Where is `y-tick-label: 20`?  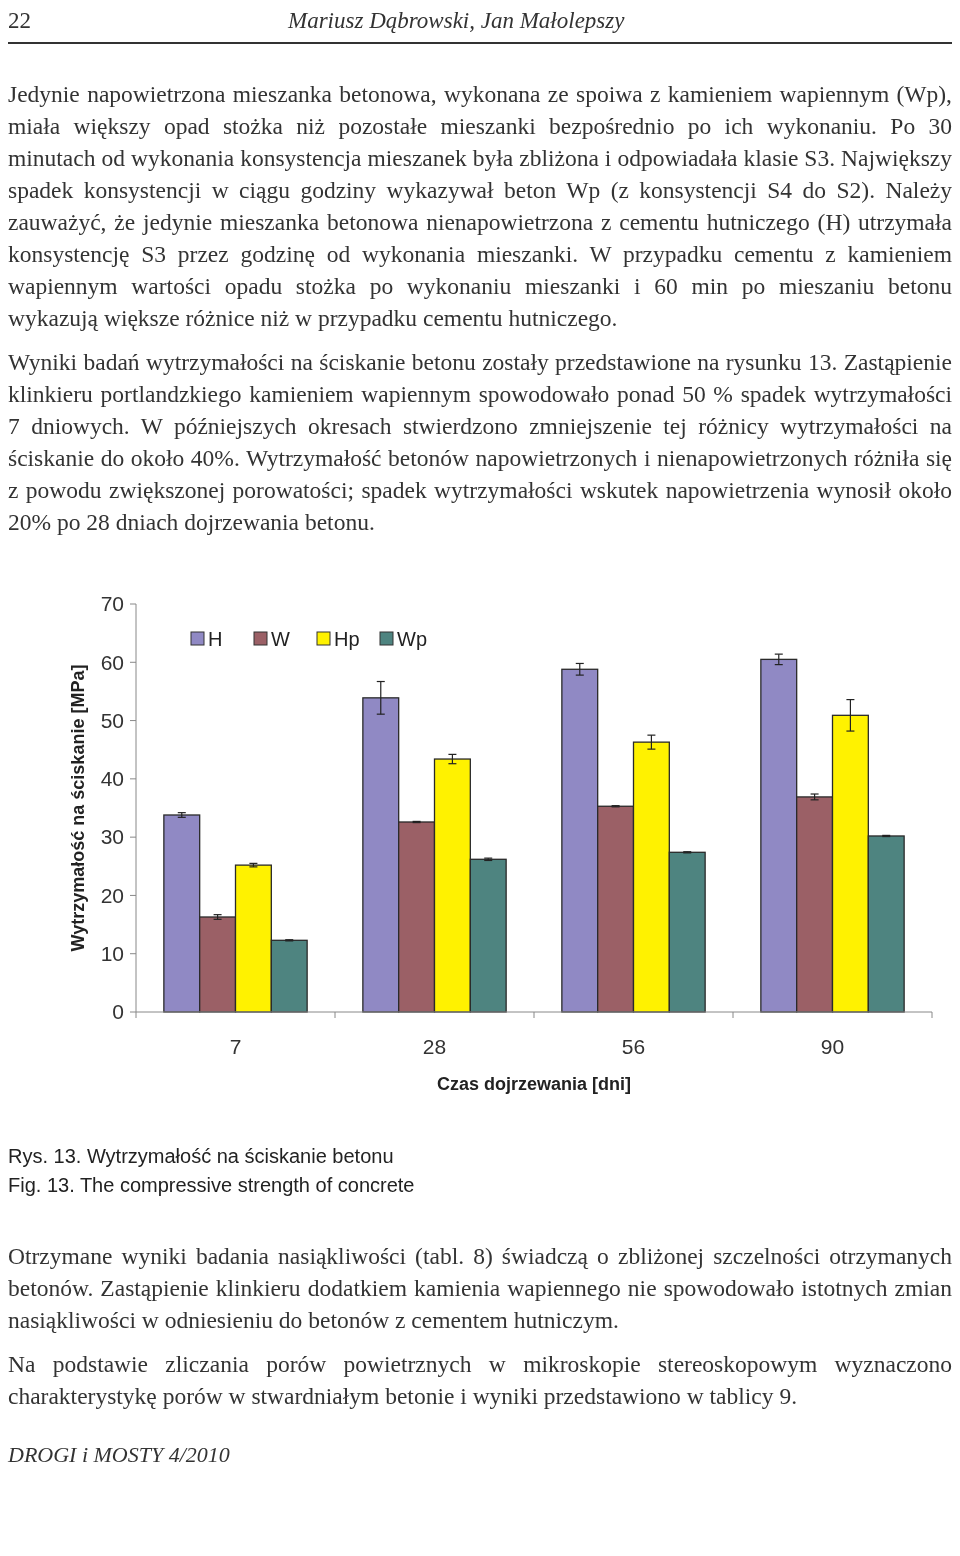 y-tick-label: 20 is located at coordinates (112, 895).